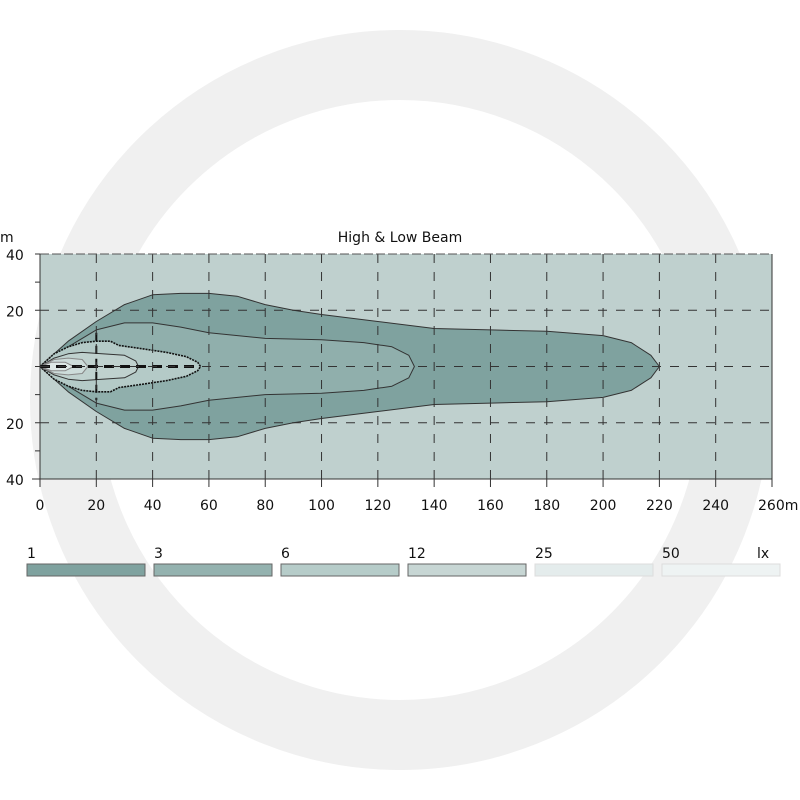 The width and height of the screenshot is (800, 800). Describe the element at coordinates (721, 570) in the screenshot. I see `legend-swatch-50-lx` at that location.